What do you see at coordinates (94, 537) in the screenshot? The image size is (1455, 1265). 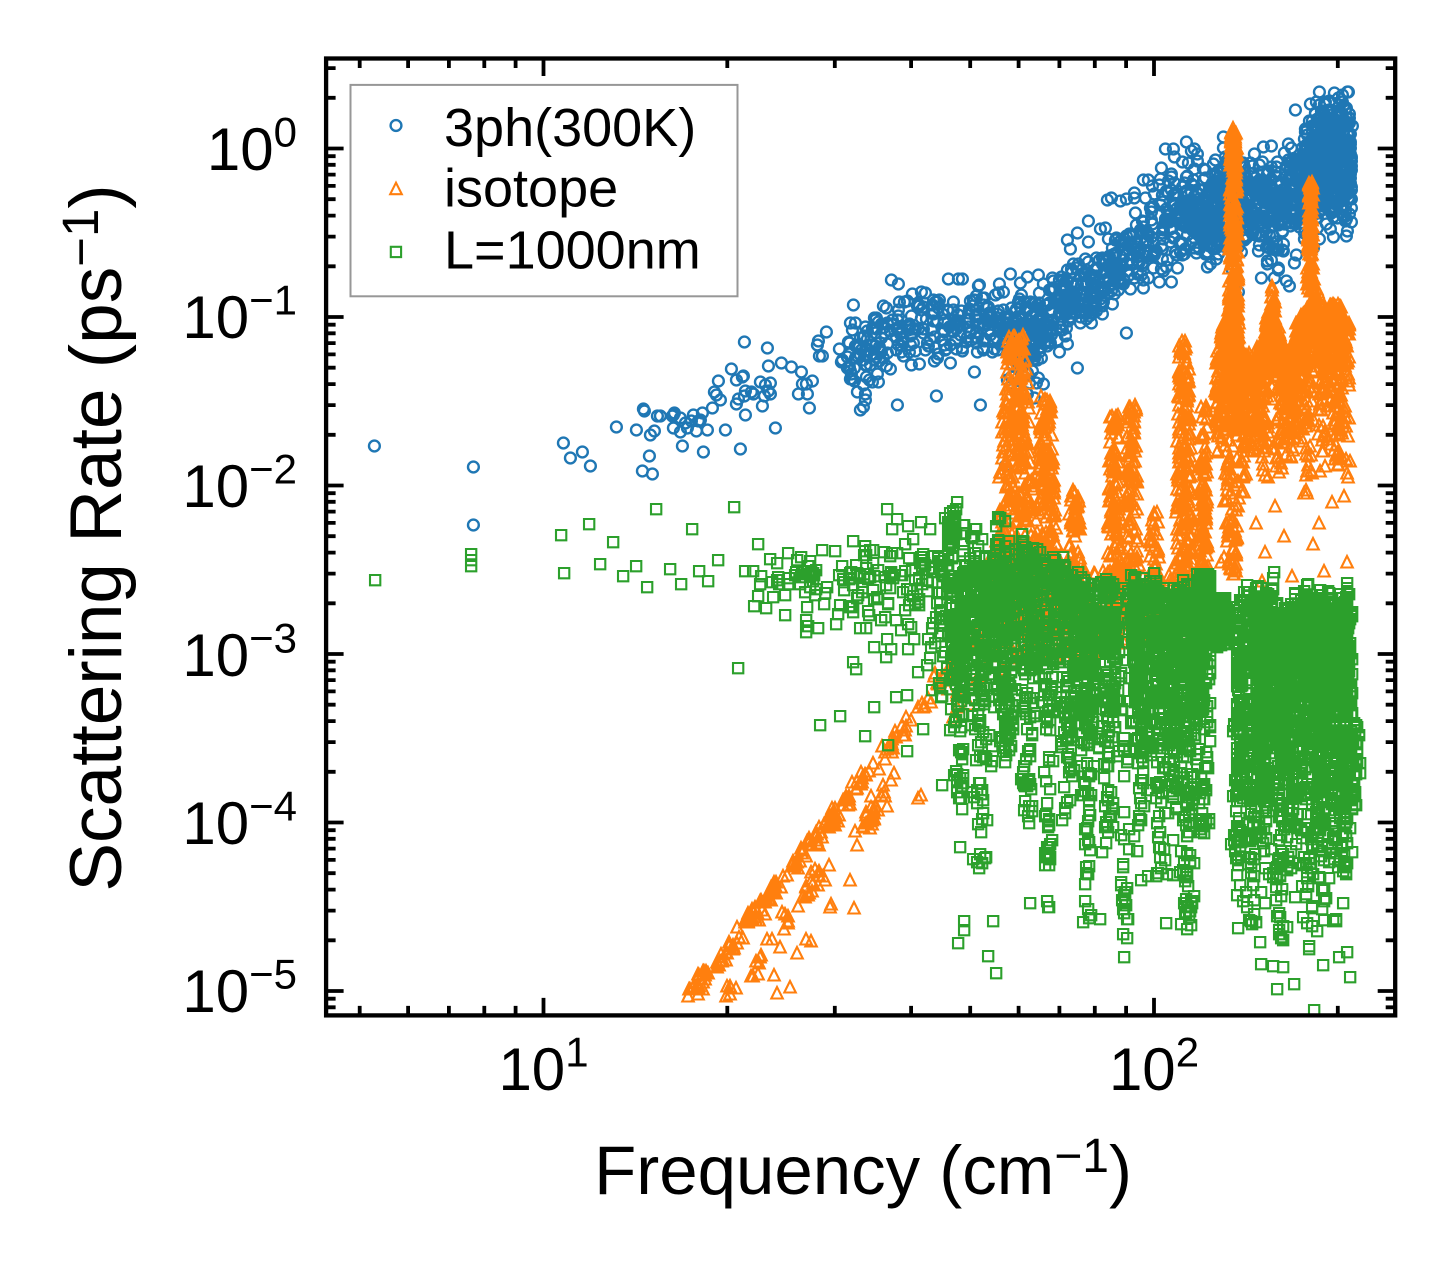 I see `svg-text: Scattering Rate (ps−1)` at bounding box center [94, 537].